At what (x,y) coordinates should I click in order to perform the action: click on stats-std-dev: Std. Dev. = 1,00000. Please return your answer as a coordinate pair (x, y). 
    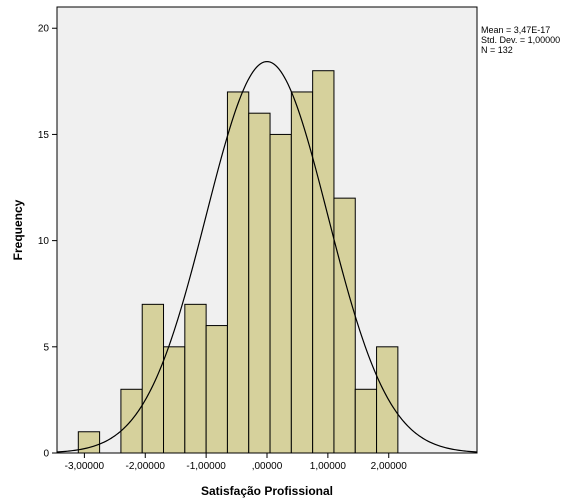
    Looking at the image, I should click on (520, 40).